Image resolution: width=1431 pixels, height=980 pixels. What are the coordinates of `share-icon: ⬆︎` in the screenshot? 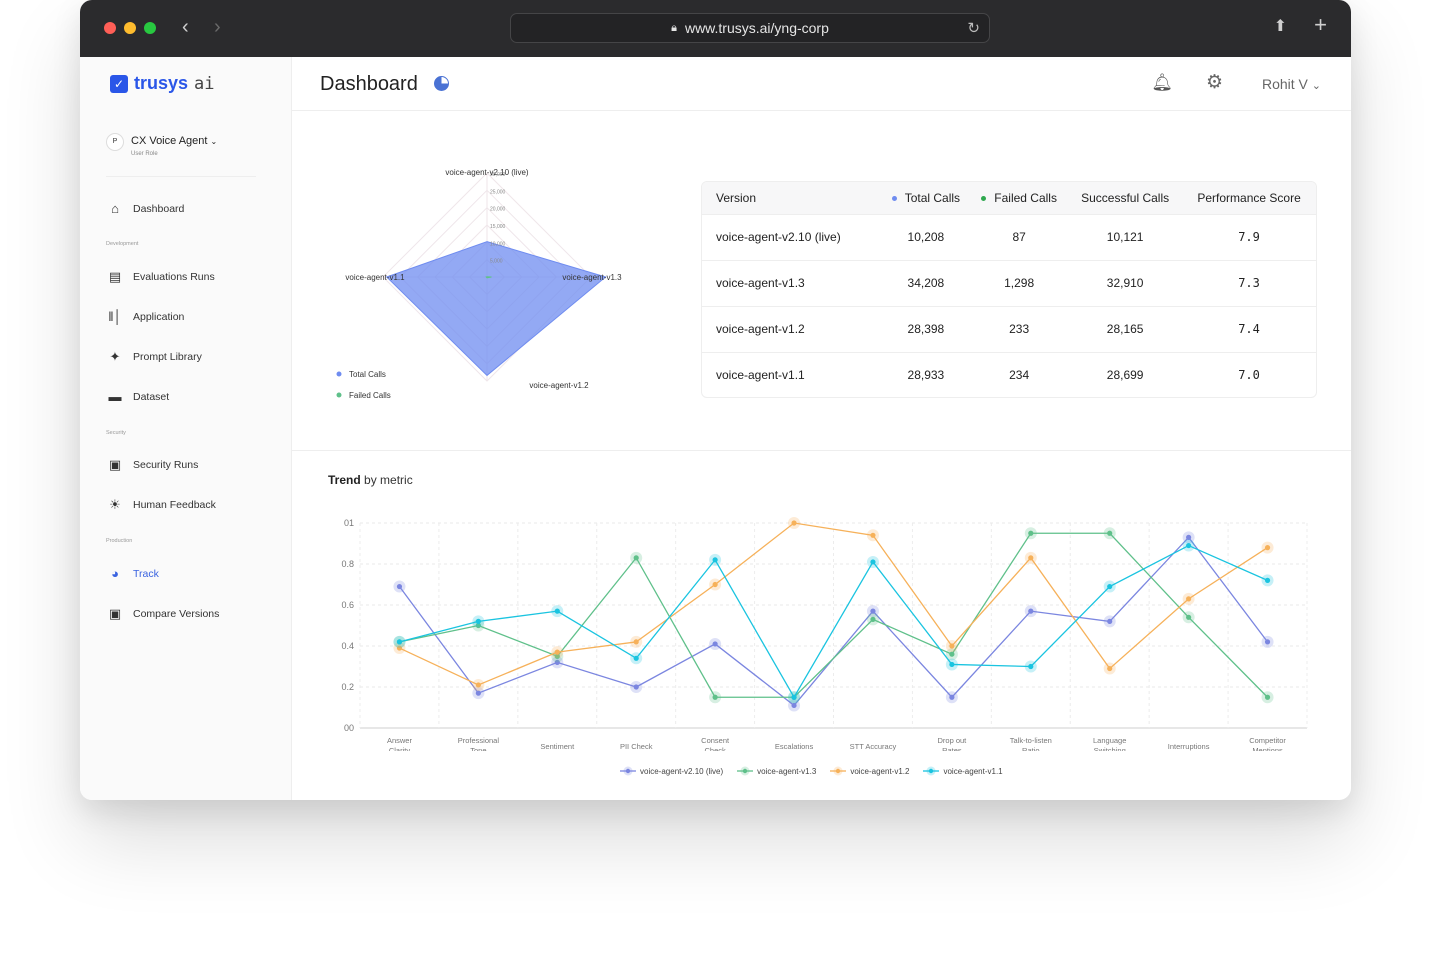 It's located at (1280, 26).